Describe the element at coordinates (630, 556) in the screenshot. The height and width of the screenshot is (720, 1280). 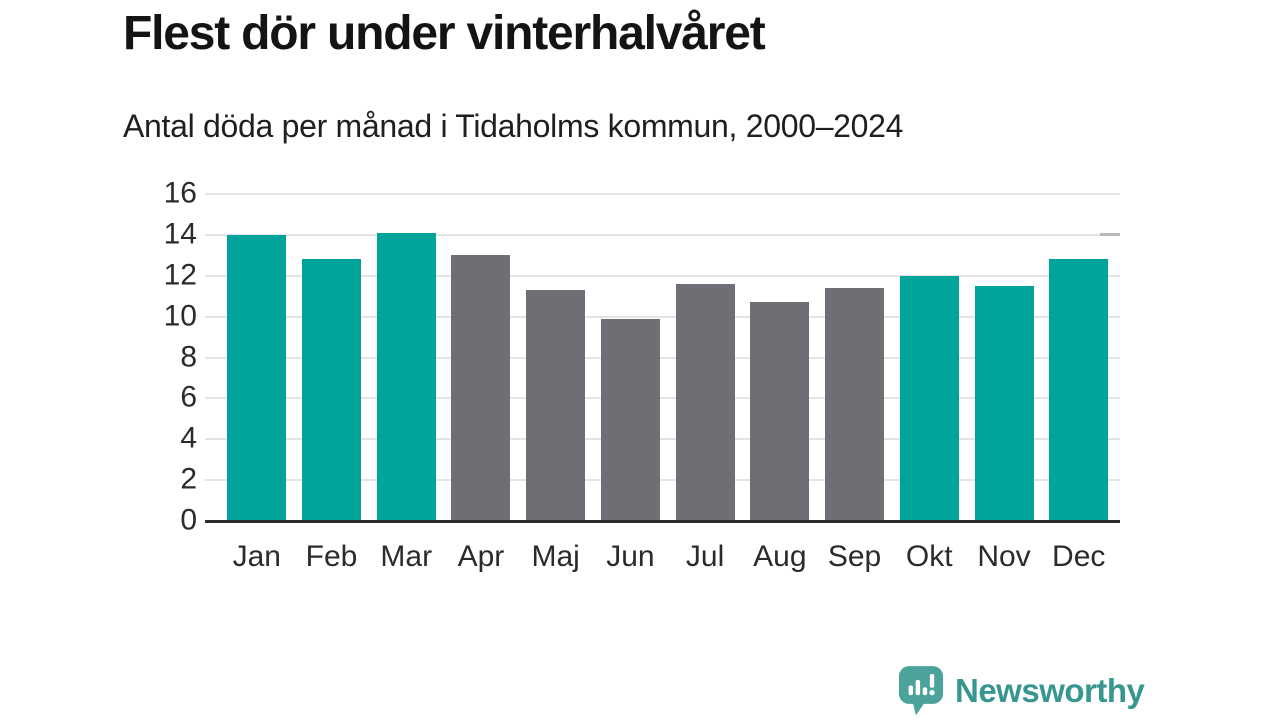
I see `x-tick-label-jun: Jun` at that location.